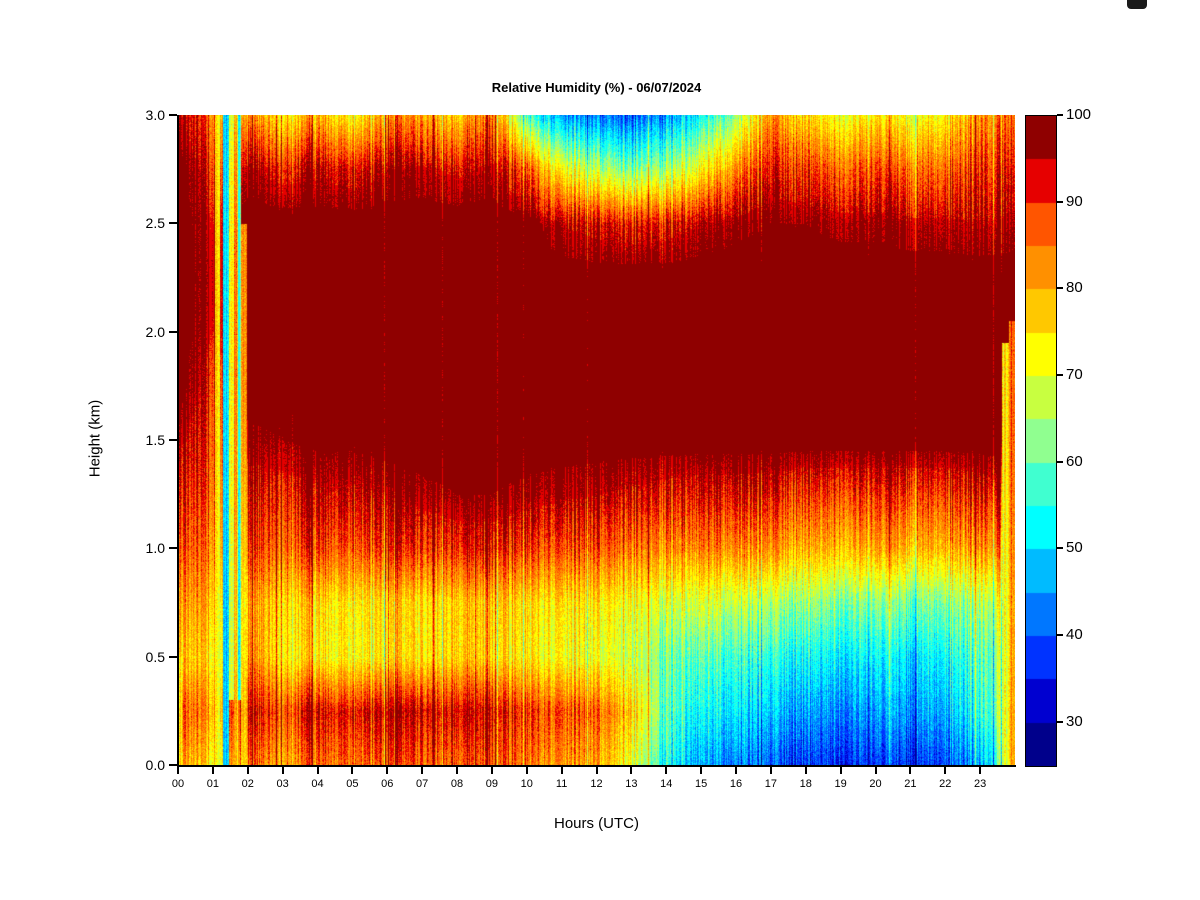 The width and height of the screenshot is (1200, 900). What do you see at coordinates (875, 784) in the screenshot?
I see `x-tick-label: 20` at bounding box center [875, 784].